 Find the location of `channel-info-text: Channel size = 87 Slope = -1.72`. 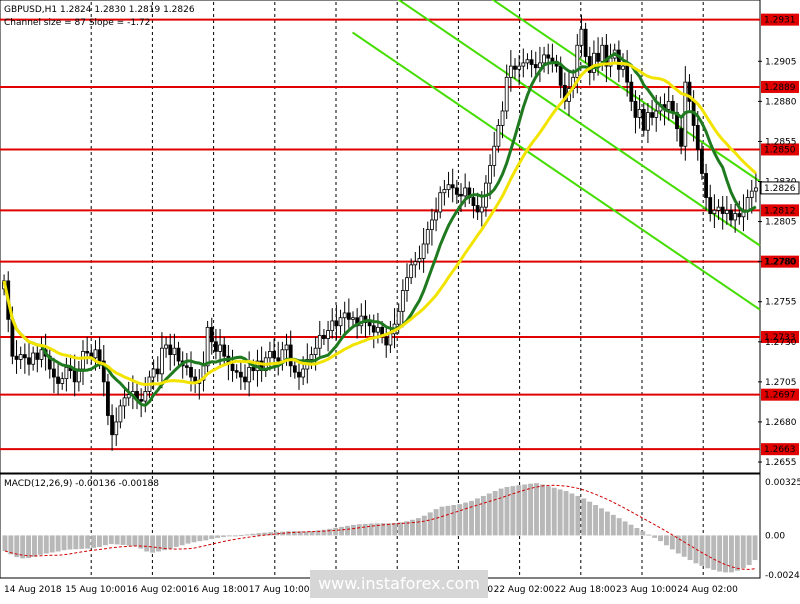

channel-info-text: Channel size = 87 Slope = -1.72 is located at coordinates (77, 23).